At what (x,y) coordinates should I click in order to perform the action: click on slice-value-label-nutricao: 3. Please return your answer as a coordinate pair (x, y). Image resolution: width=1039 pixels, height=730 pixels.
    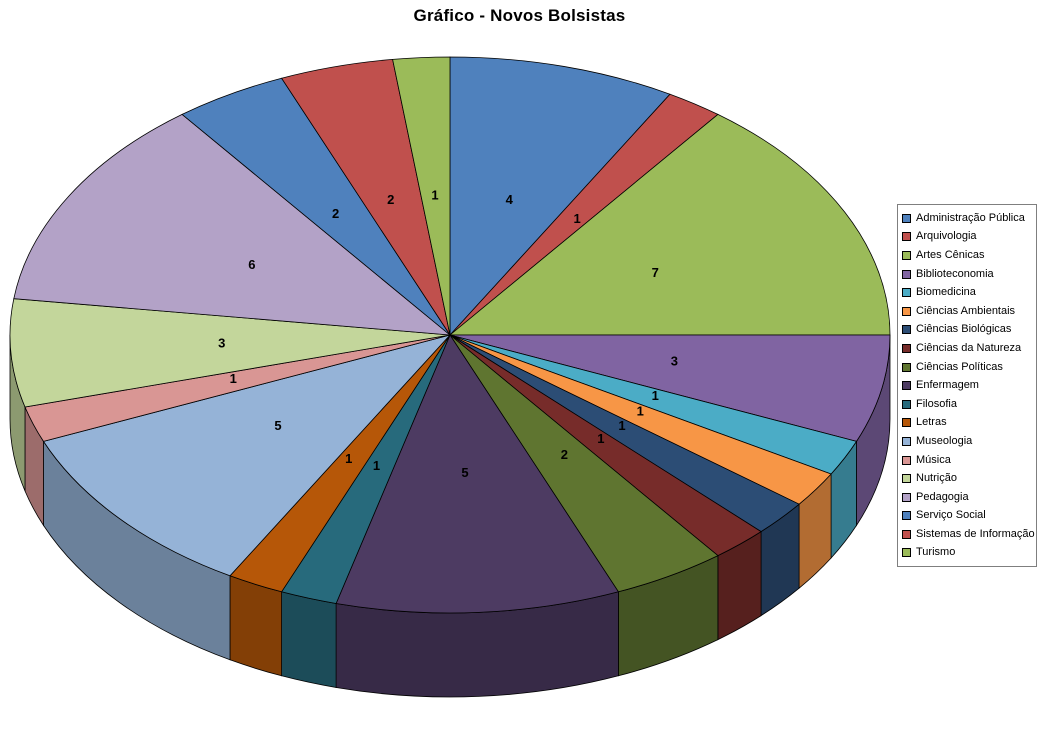
    Looking at the image, I should click on (221, 343).